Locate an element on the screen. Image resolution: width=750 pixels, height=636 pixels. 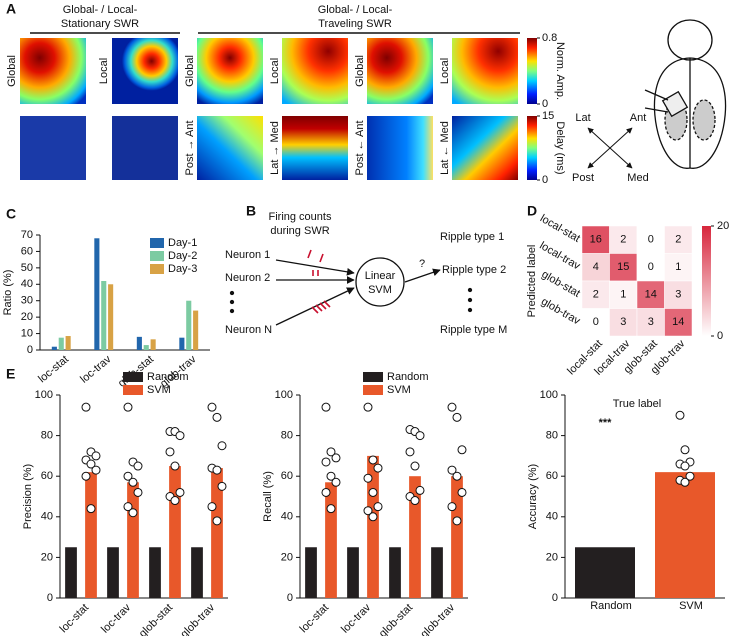
model-label: Linear is located at coordinates (380, 276).